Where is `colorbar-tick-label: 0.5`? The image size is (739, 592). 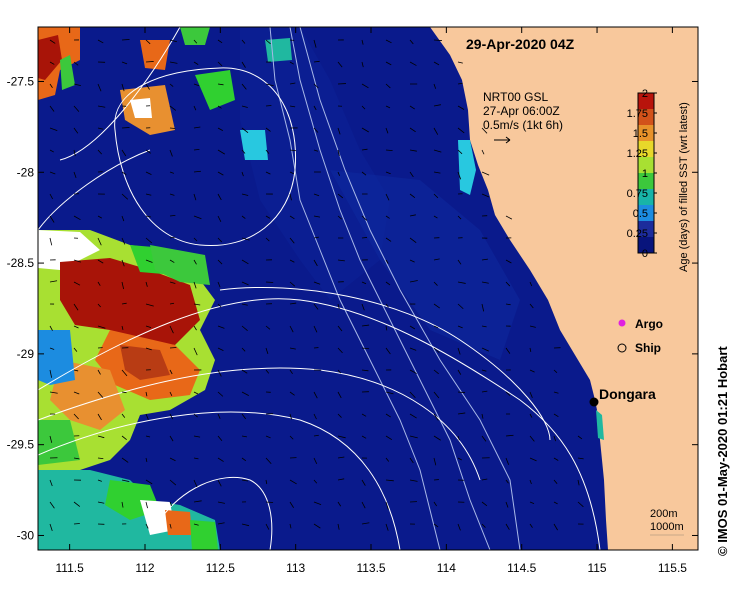 colorbar-tick-label: 0.5 is located at coordinates (640, 214).